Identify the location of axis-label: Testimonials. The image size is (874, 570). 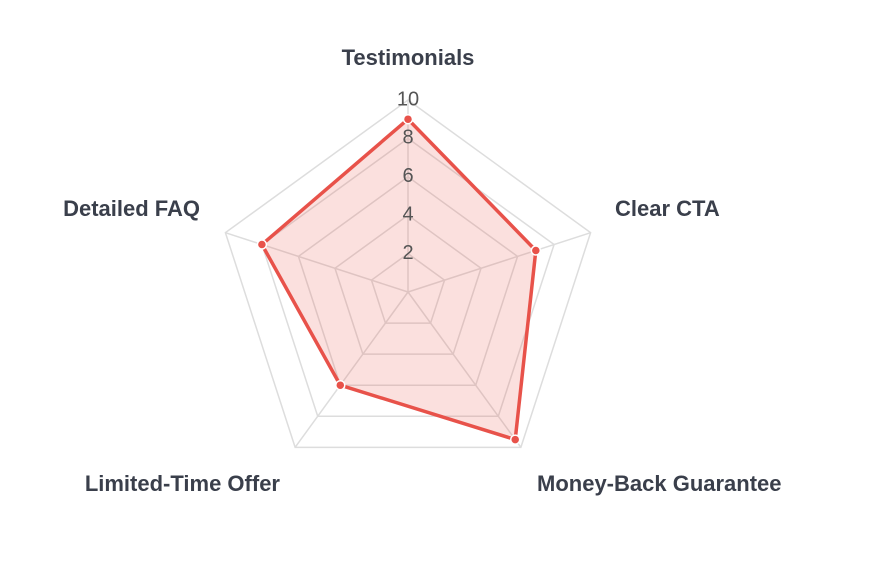
(408, 57).